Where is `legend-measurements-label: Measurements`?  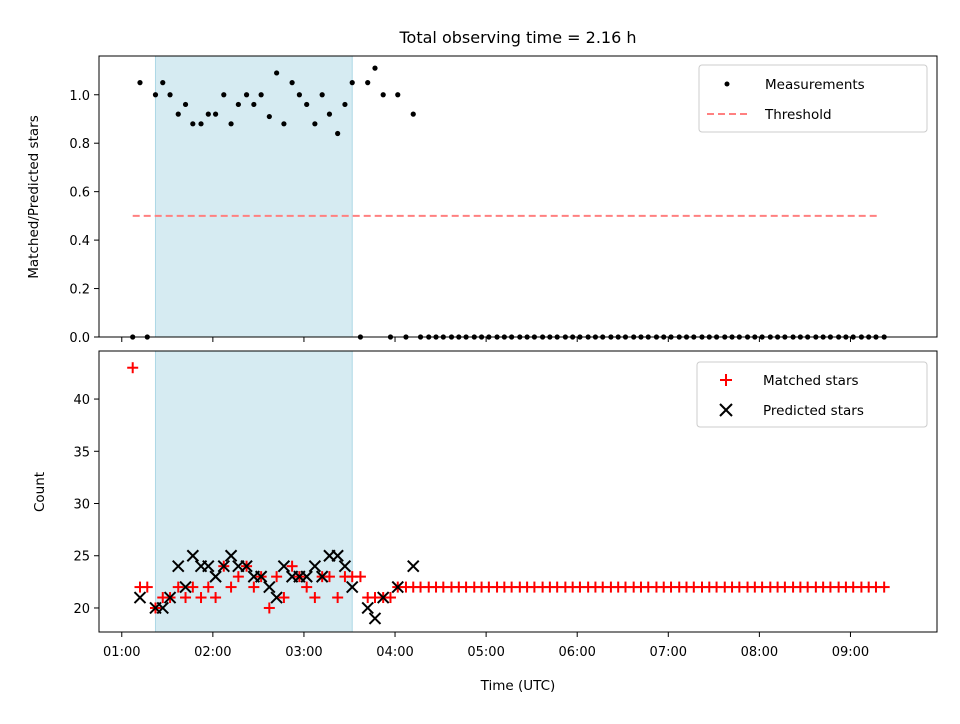
legend-measurements-label: Measurements is located at coordinates (815, 85).